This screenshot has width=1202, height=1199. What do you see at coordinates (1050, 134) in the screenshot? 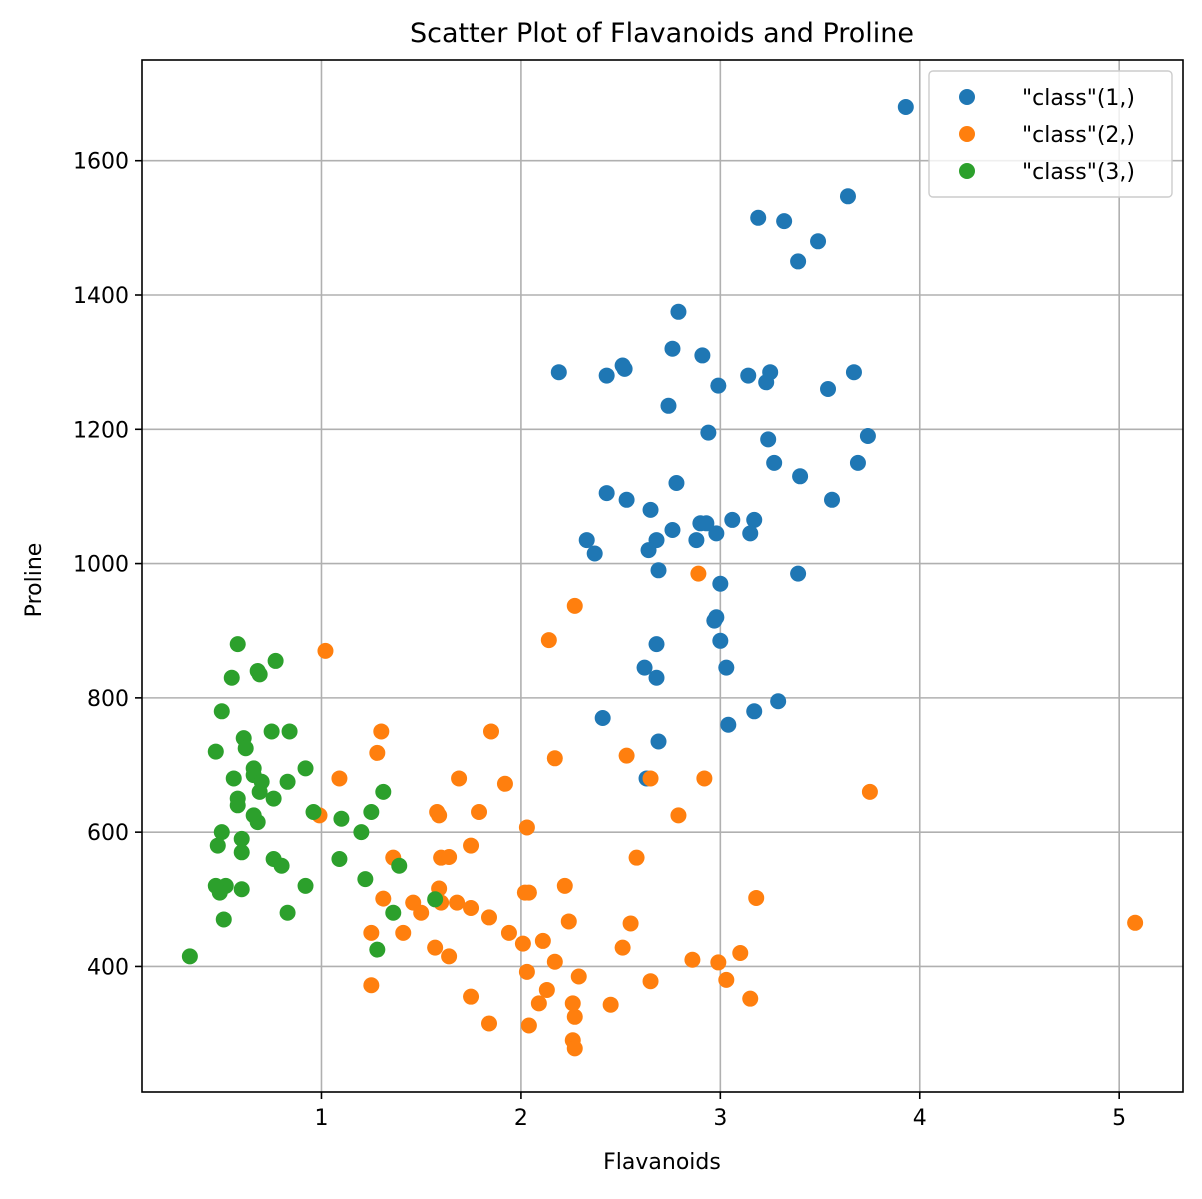
I see `legend-box` at bounding box center [1050, 134].